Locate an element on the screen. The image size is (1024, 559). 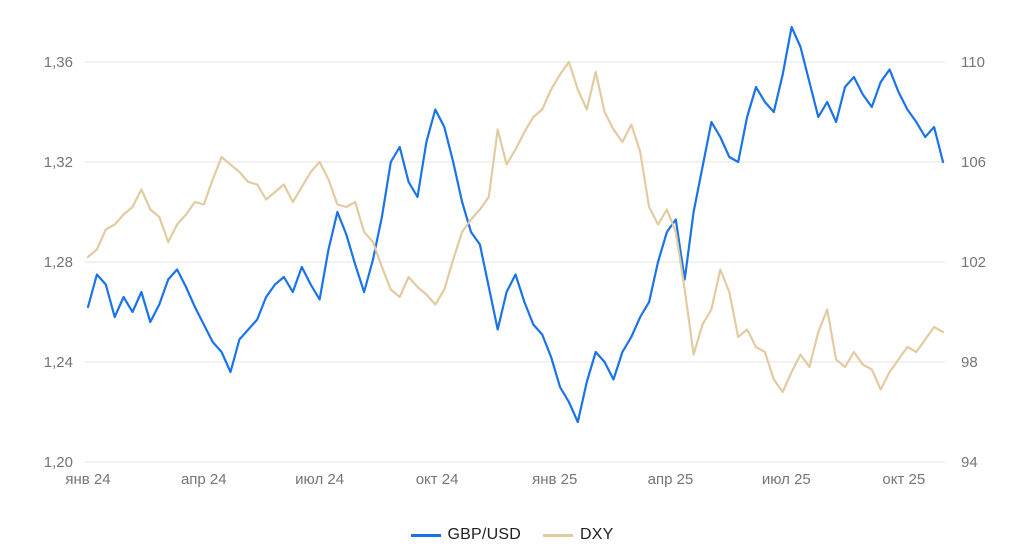
y-left-tick-label: 1,36 is located at coordinates (58, 62).